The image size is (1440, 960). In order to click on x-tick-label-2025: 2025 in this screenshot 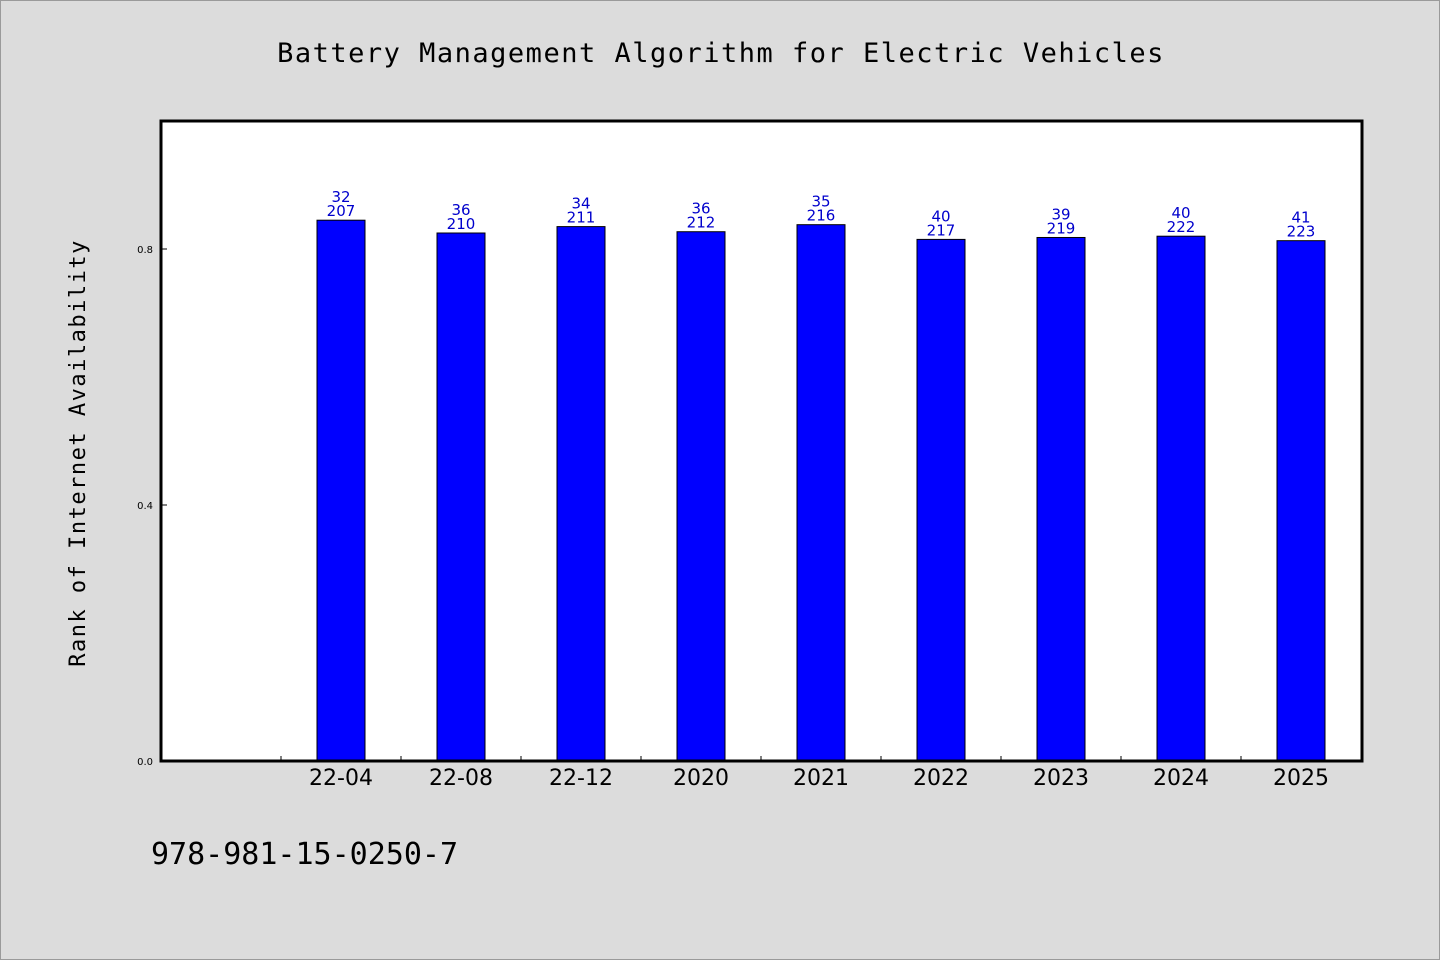, I will do `click(1301, 778)`.